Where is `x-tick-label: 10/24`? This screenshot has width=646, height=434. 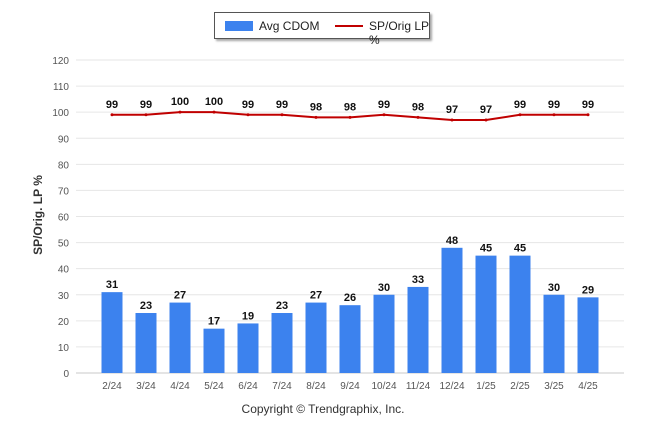
x-tick-label: 10/24 is located at coordinates (383, 386).